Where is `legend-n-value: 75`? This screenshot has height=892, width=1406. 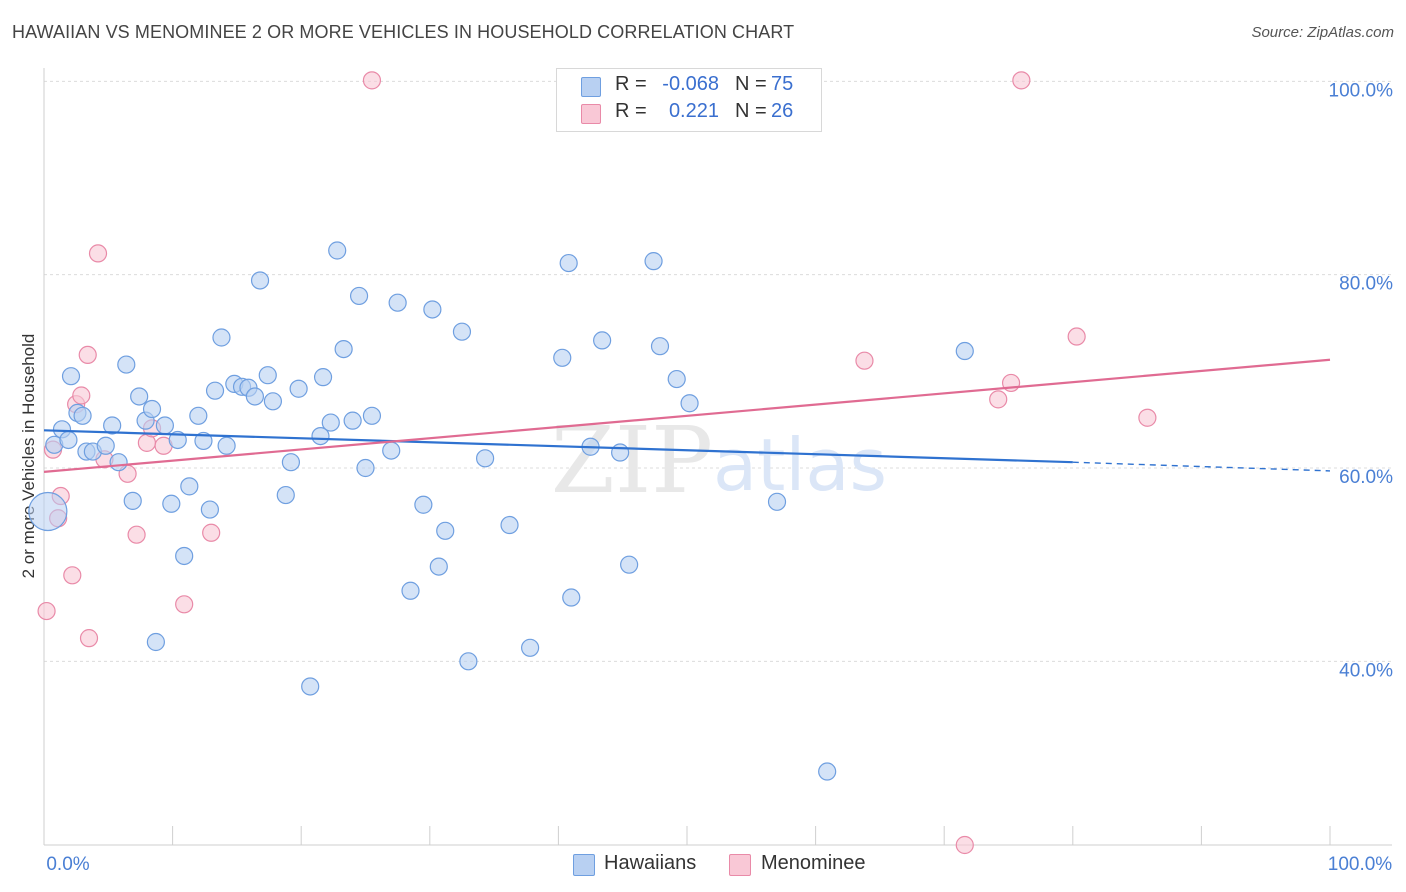 legend-n-value: 75 is located at coordinates (782, 84).